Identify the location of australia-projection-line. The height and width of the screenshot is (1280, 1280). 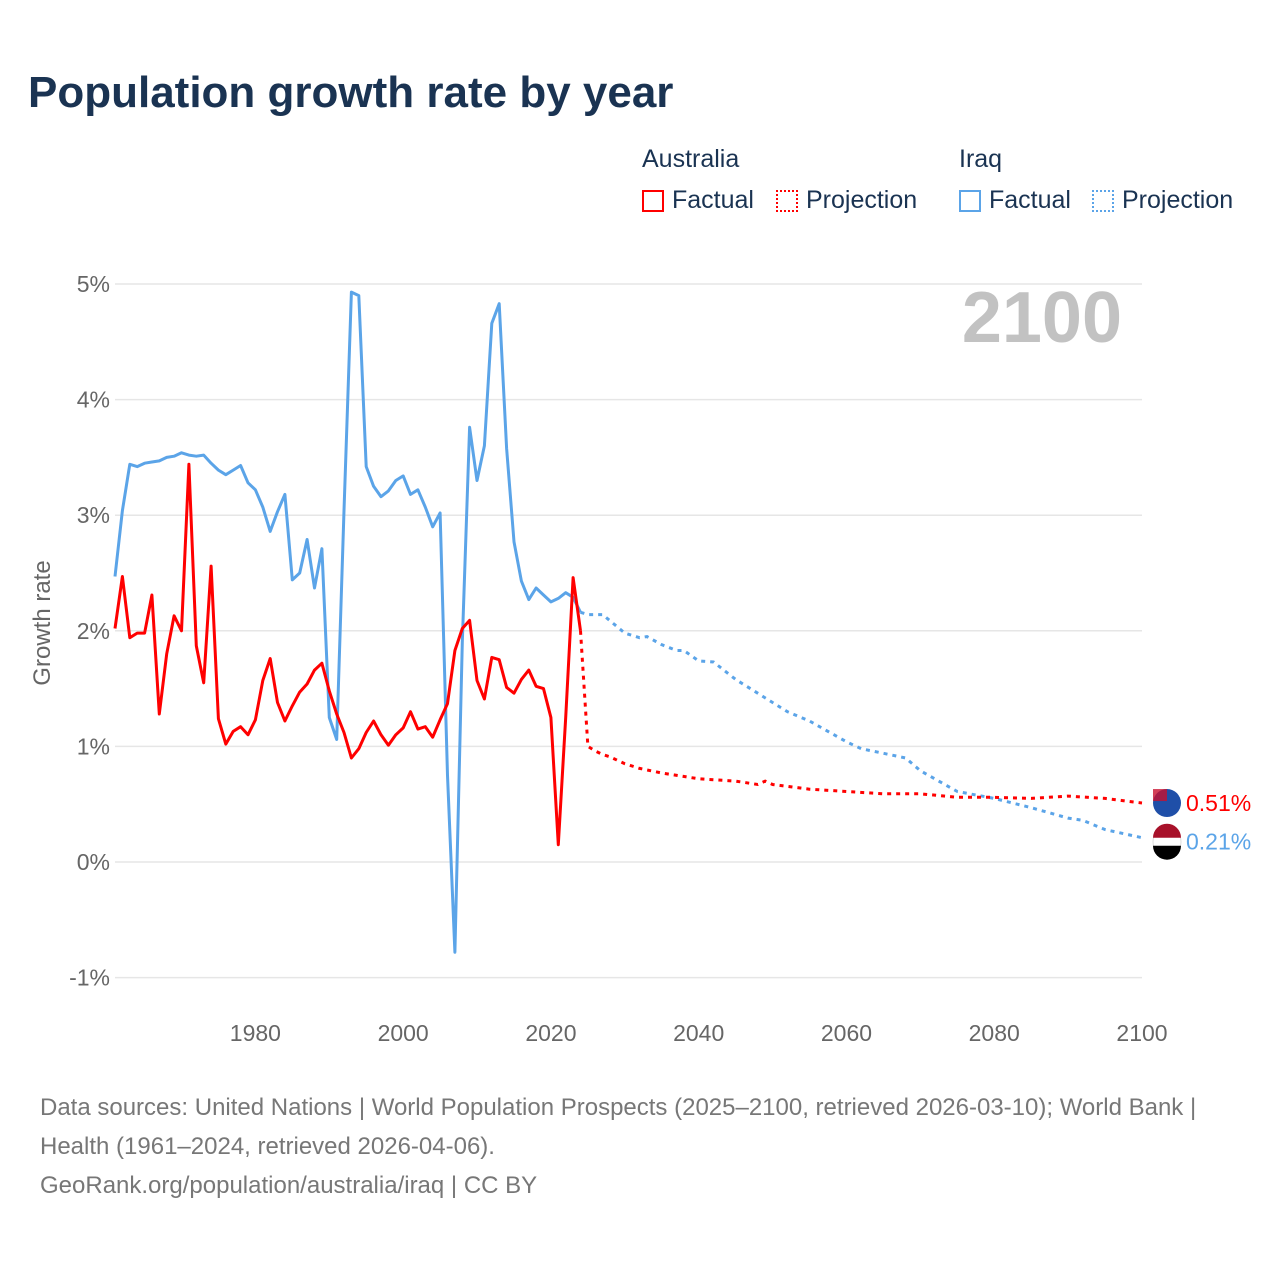
(861, 717).